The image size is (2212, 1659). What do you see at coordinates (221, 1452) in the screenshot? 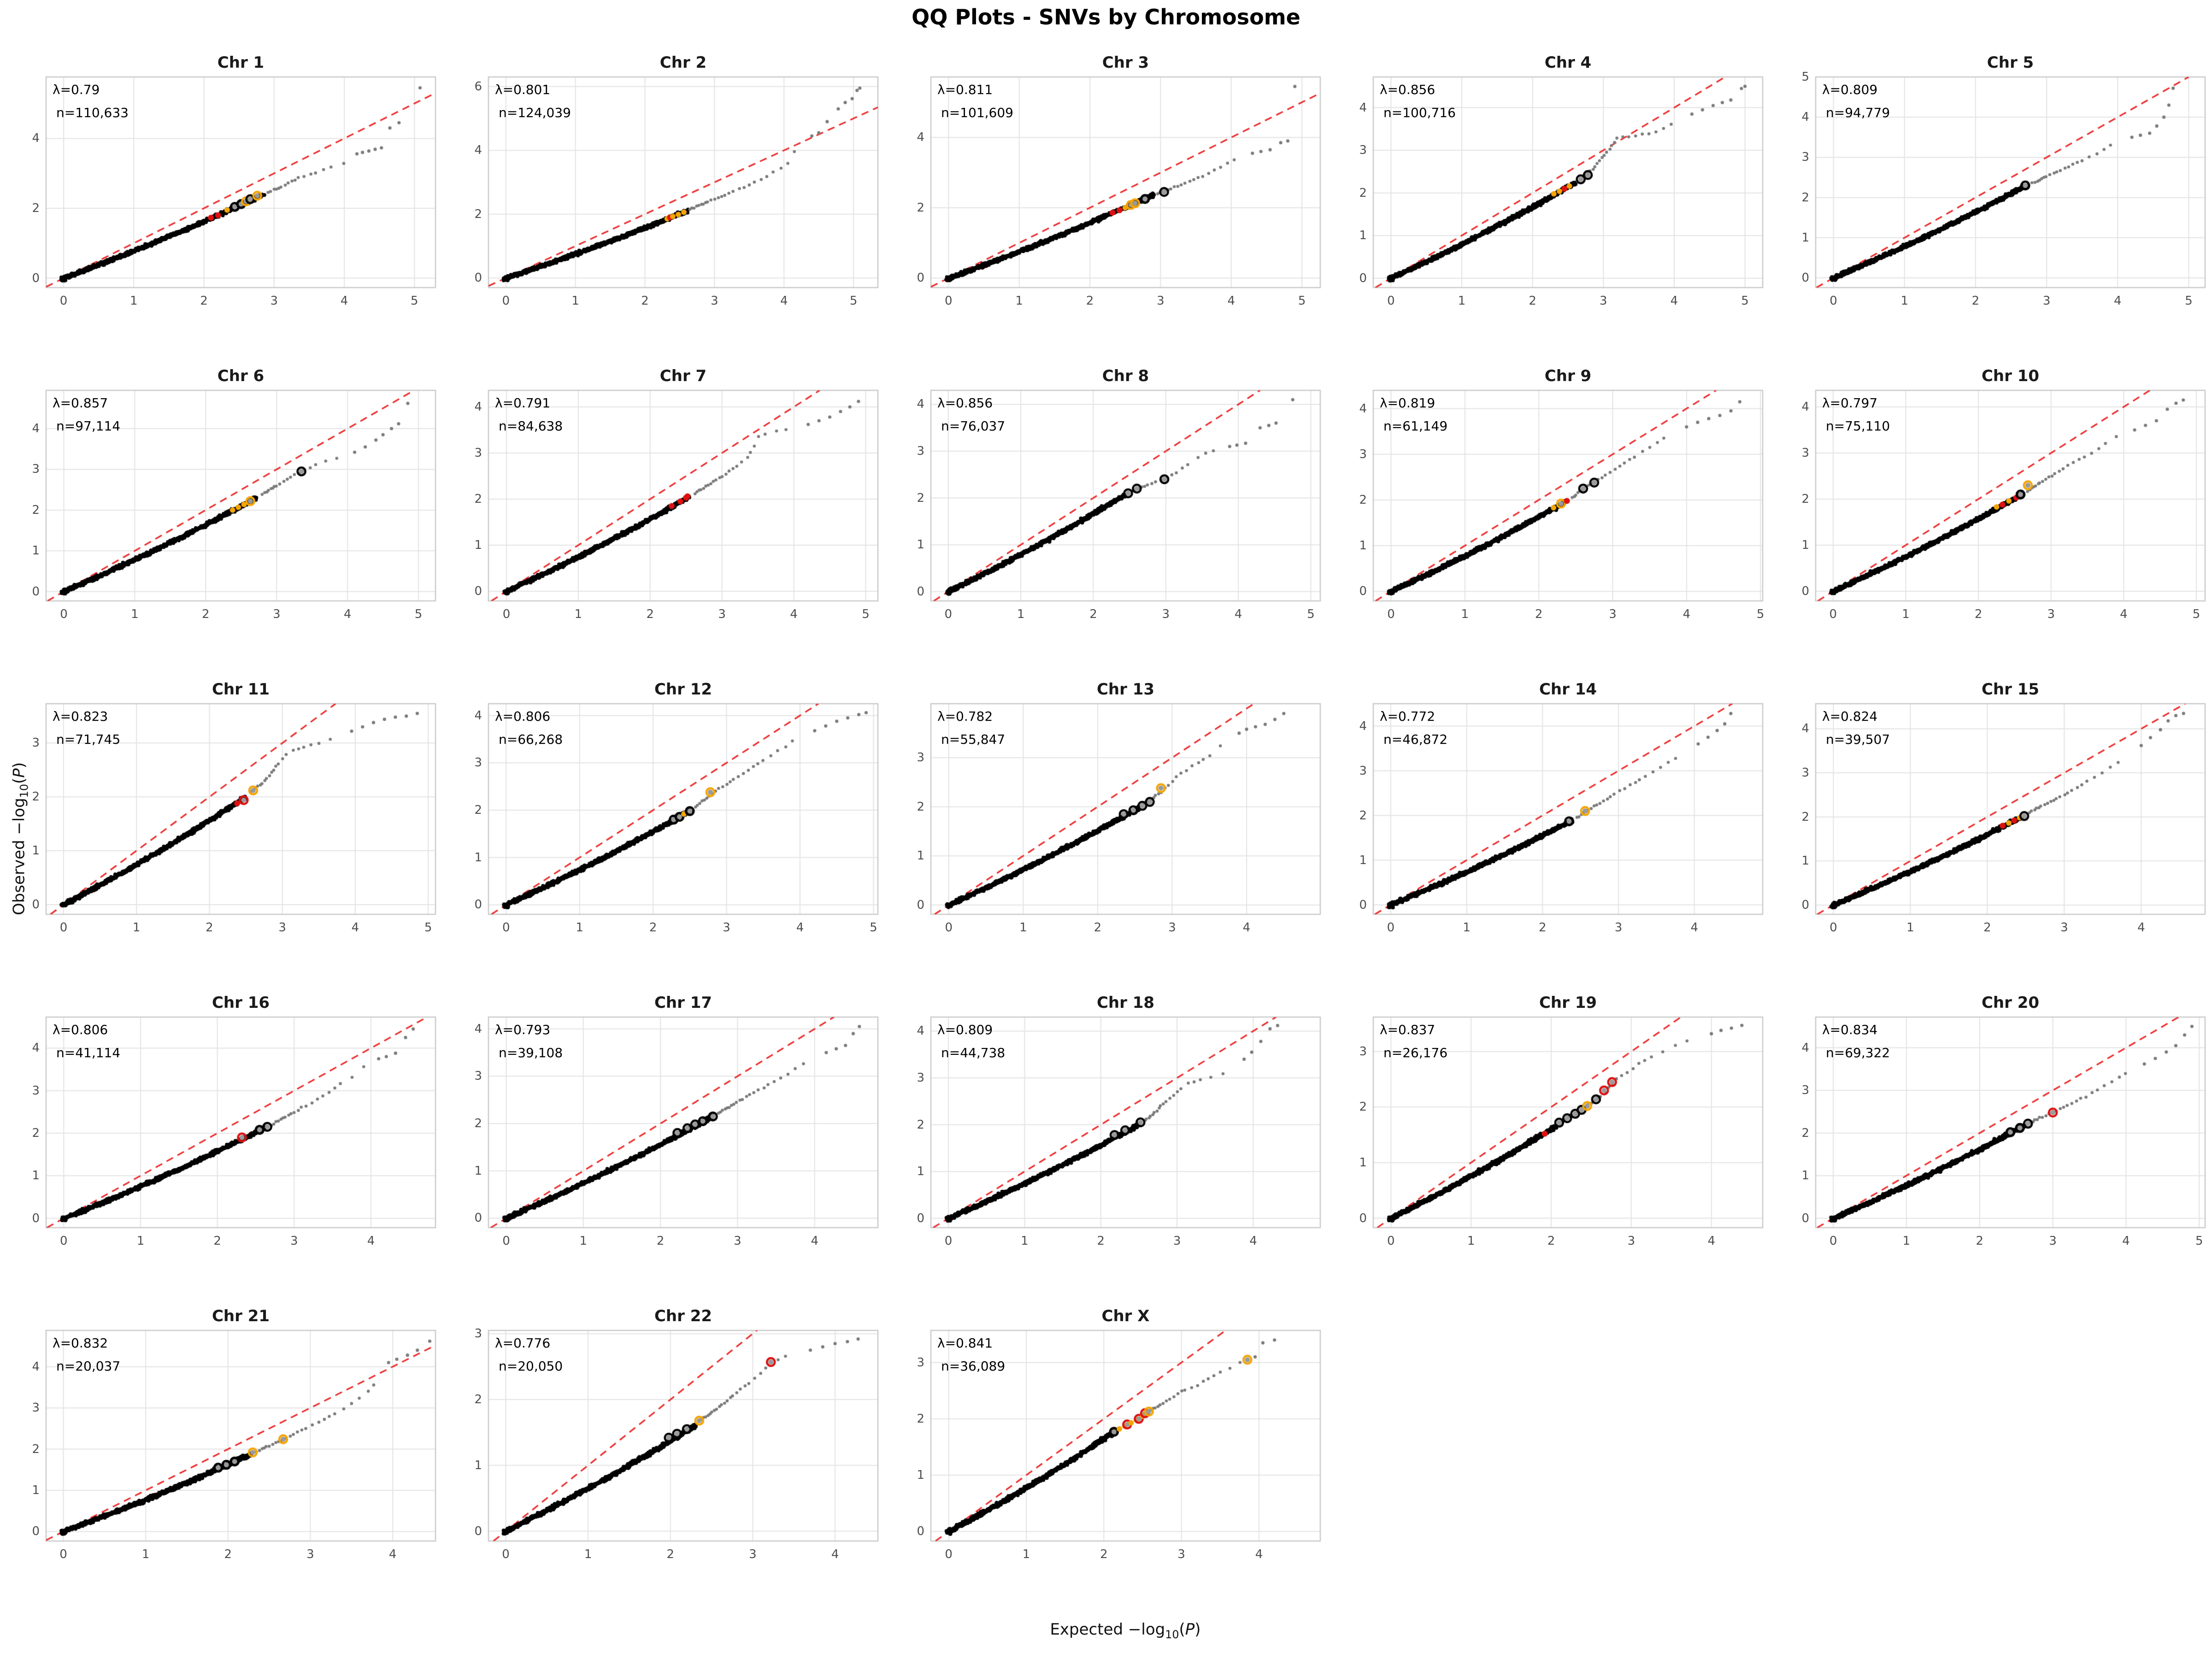
I see `qq-subplot-panel: Chr 21 λ=0.832 n=20,037 0 1 2 3 4 0 1 2 3 4` at bounding box center [221, 1452].